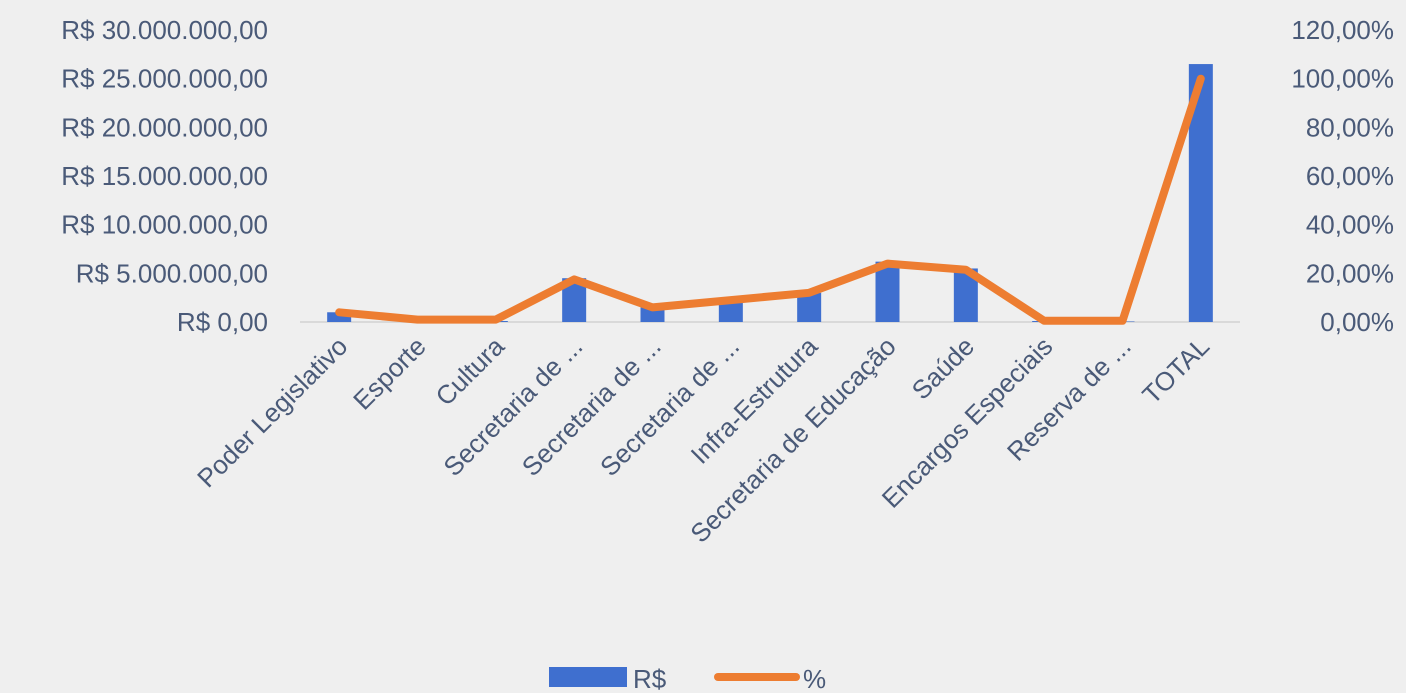 The image size is (1406, 693). Describe the element at coordinates (1350, 225) in the screenshot. I see `right-axis-tick-label: 40,00%` at that location.